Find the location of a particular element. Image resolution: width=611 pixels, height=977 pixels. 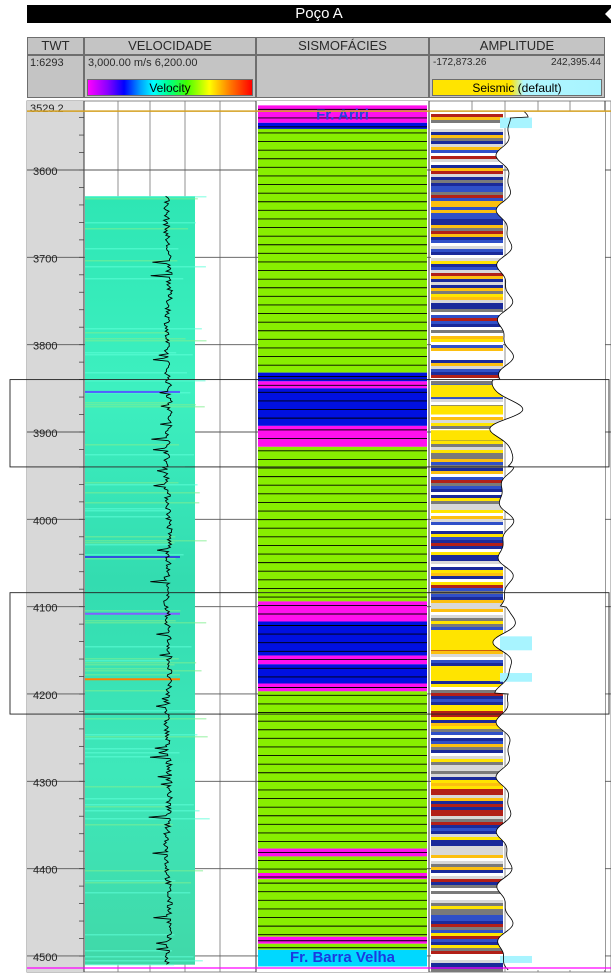

velocity-color-legend: Velocity is located at coordinates (170, 87).